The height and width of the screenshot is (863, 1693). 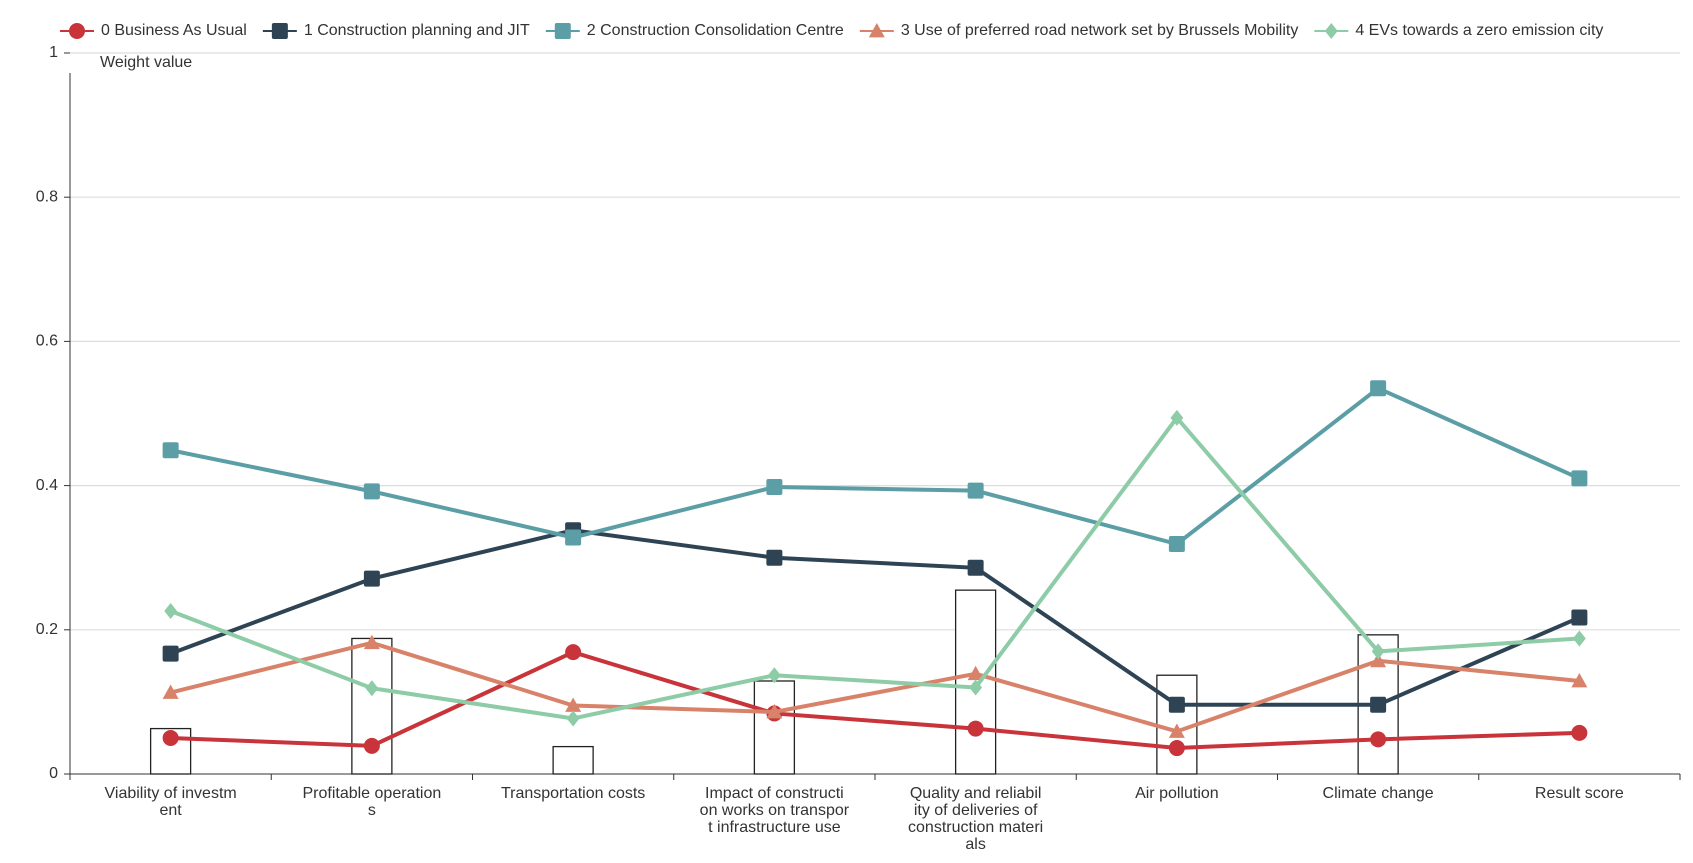 I want to click on x-tick-label: Climate change, so click(x=1378, y=793).